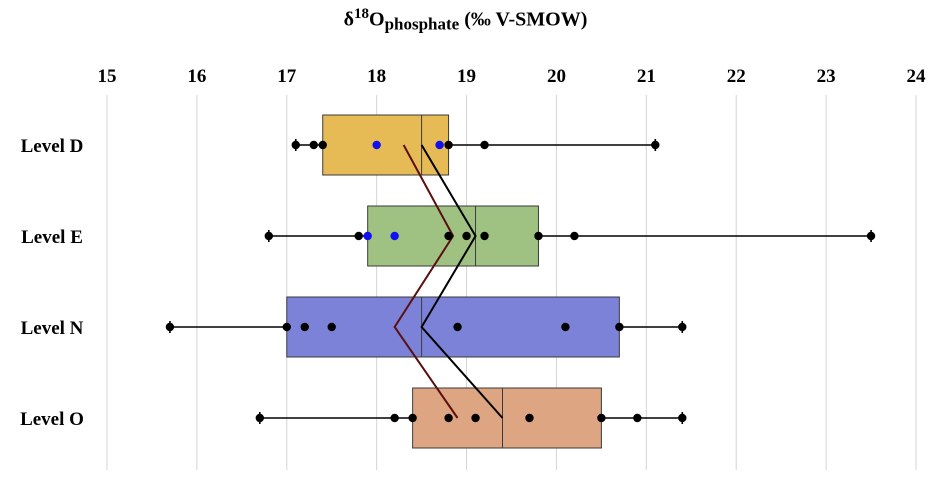 The width and height of the screenshot is (931, 483). What do you see at coordinates (196, 76) in the screenshot?
I see `x-tick-label: 16` at bounding box center [196, 76].